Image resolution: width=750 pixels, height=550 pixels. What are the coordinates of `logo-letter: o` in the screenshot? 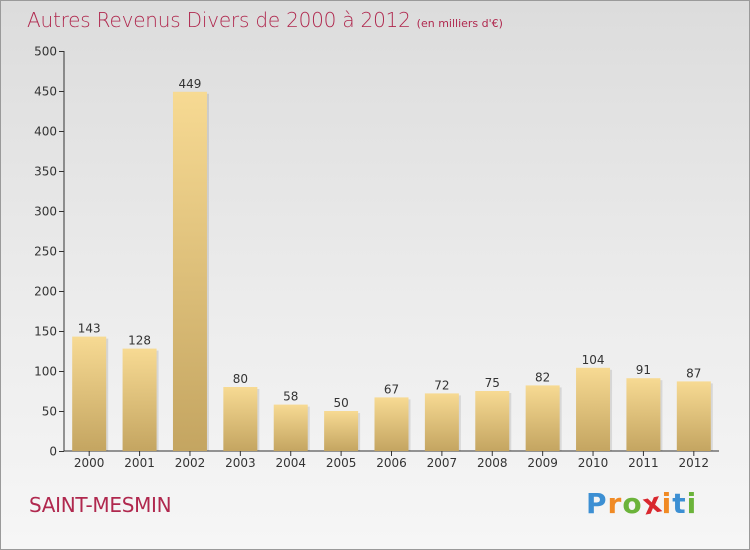 It's located at (632, 503).